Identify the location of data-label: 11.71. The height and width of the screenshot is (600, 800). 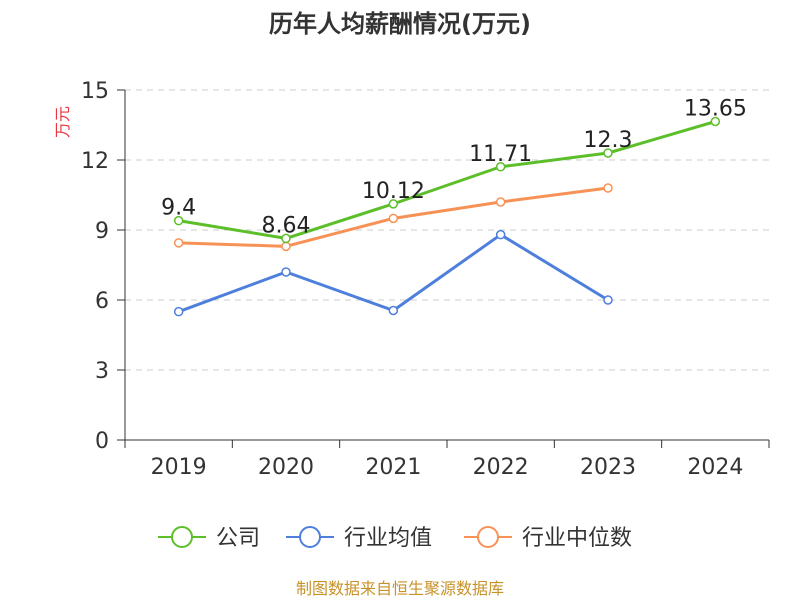
(500, 154).